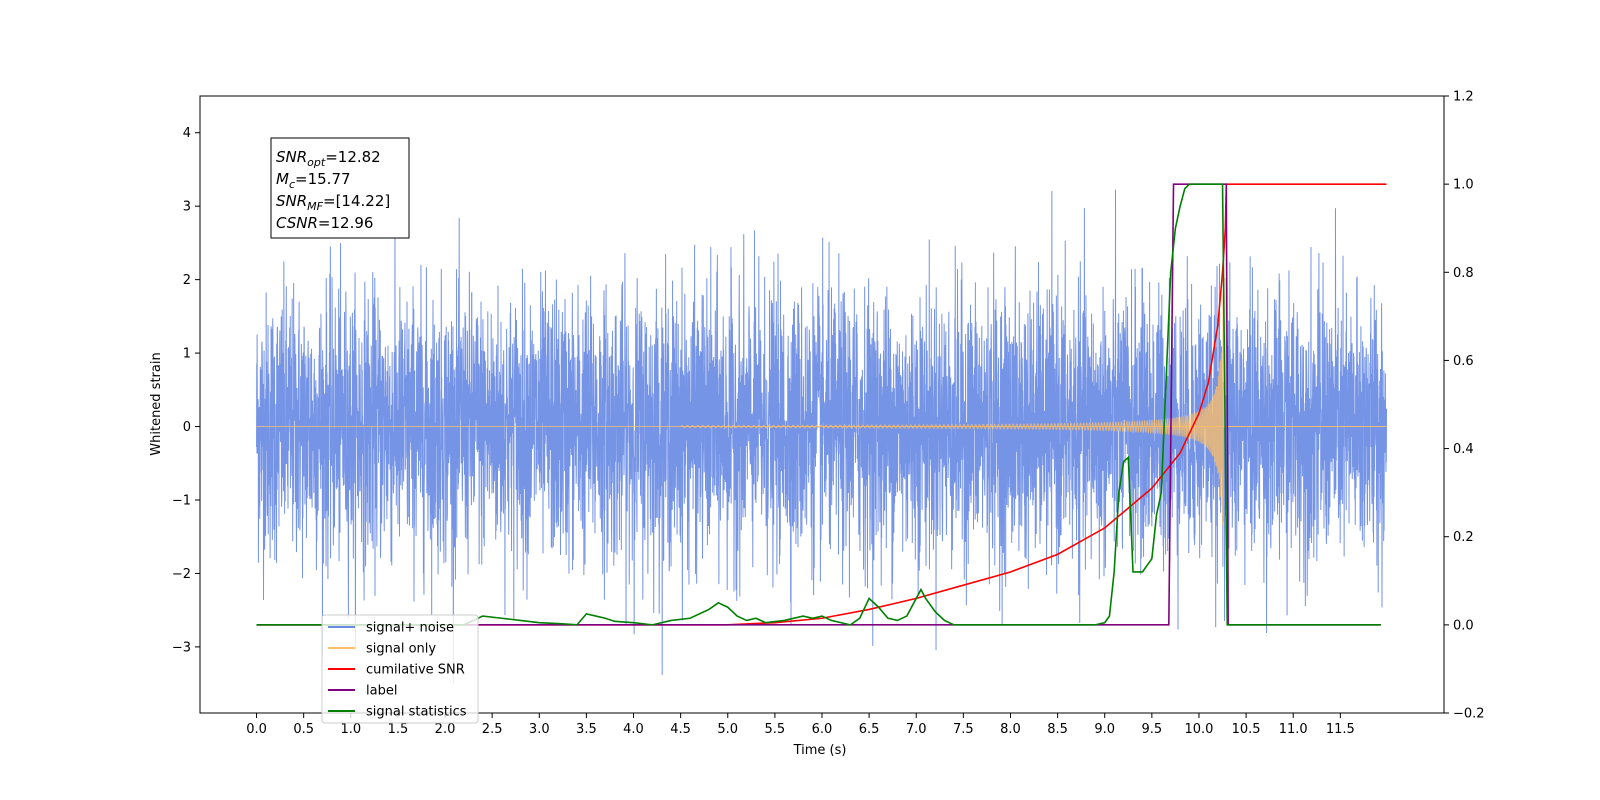 The width and height of the screenshot is (1600, 800). Describe the element at coordinates (416, 712) in the screenshot. I see `legend-label: signal statistics` at that location.